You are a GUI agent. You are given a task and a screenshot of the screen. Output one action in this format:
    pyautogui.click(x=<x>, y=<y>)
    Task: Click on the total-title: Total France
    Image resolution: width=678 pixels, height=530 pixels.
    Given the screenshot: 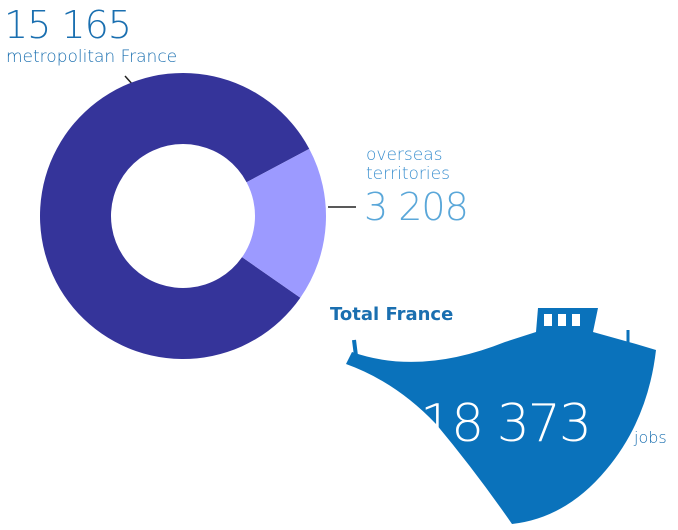 What is the action you would take?
    pyautogui.click(x=392, y=314)
    